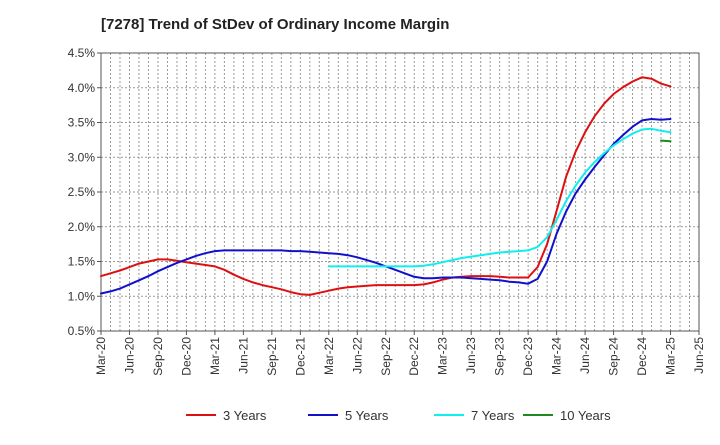  I want to click on y-tick-label: 3.0%, so click(82, 157).